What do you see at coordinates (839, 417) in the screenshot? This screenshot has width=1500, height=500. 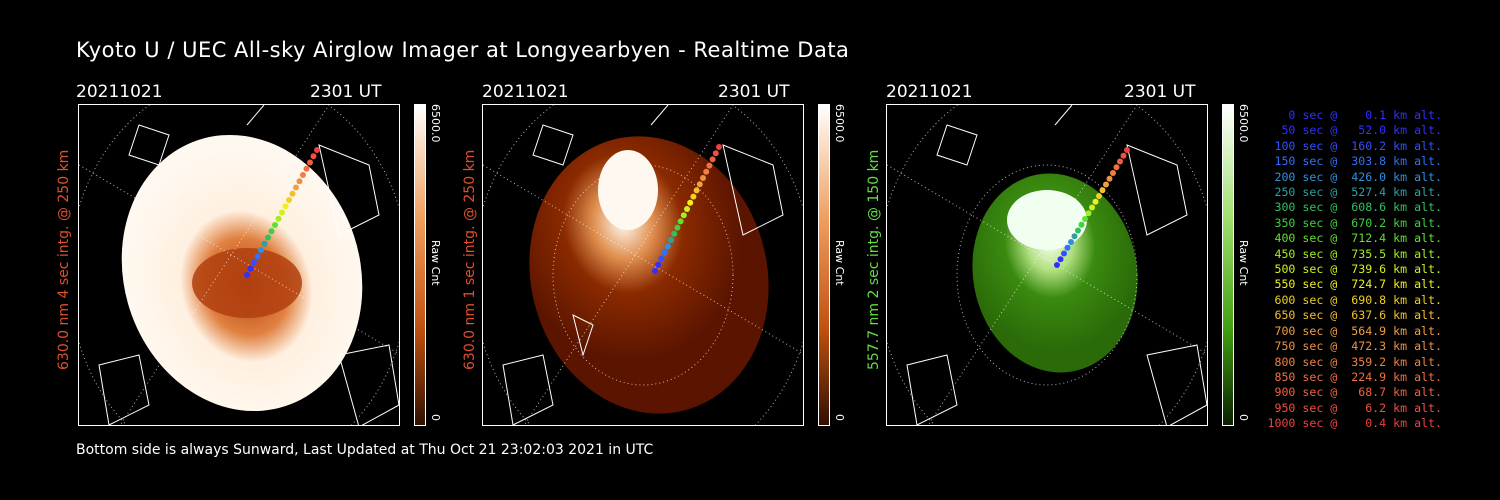 I see `panel2-cbar-min: 0` at bounding box center [839, 417].